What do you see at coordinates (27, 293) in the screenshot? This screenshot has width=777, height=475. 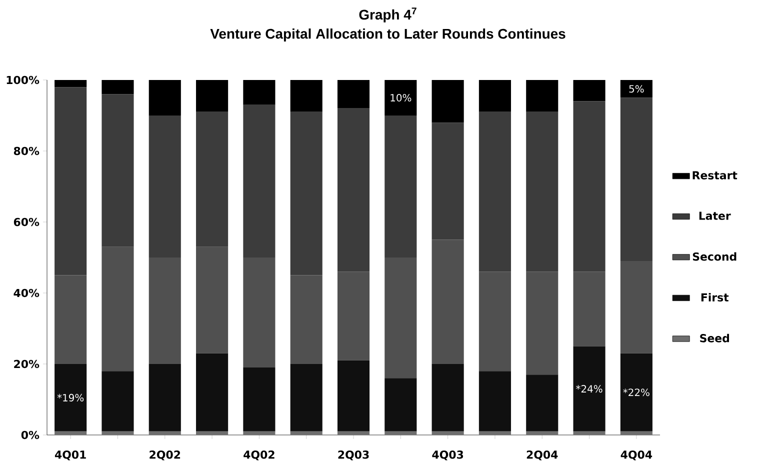 I see `y-tick-label: 40%` at bounding box center [27, 293].